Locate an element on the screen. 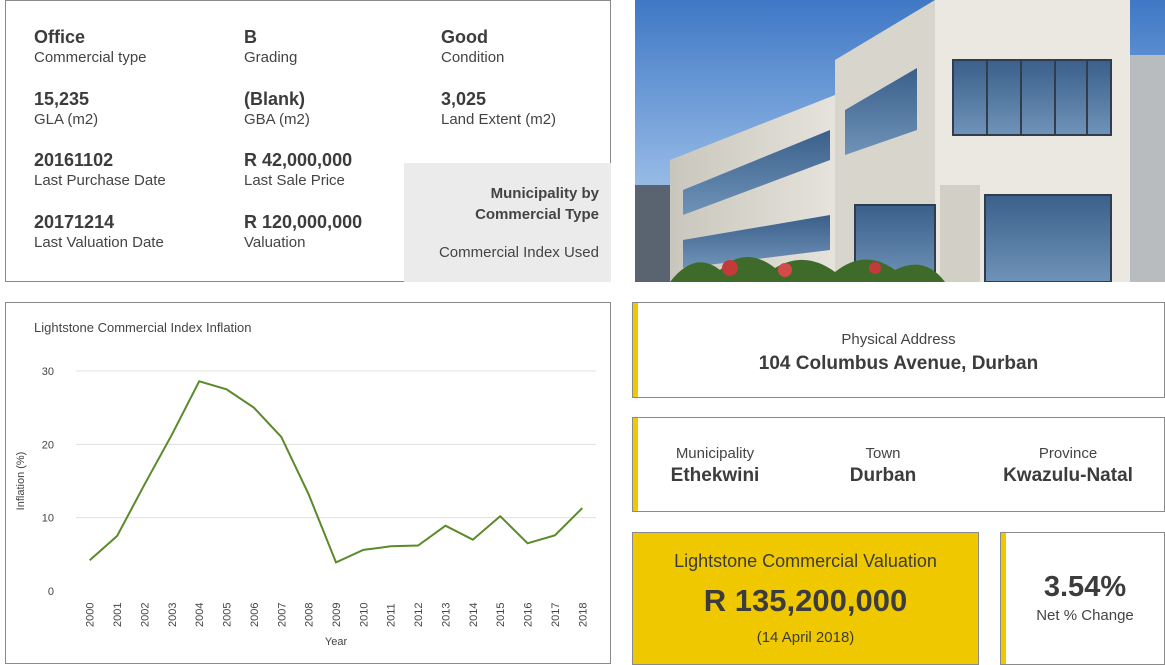 This screenshot has height=665, width=1165. commercial-index-title-line1: Municipality by is located at coordinates (544, 193).